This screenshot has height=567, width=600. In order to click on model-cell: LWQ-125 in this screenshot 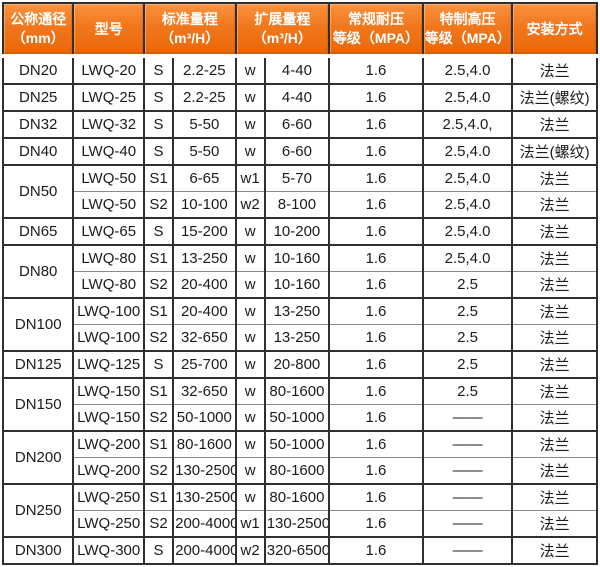, I will do `click(108, 365)`.